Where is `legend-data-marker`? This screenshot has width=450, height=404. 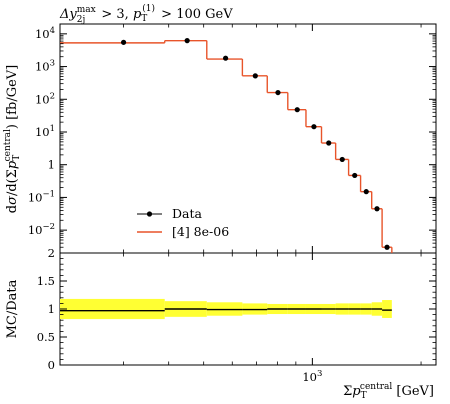
legend-data-marker is located at coordinates (149, 214).